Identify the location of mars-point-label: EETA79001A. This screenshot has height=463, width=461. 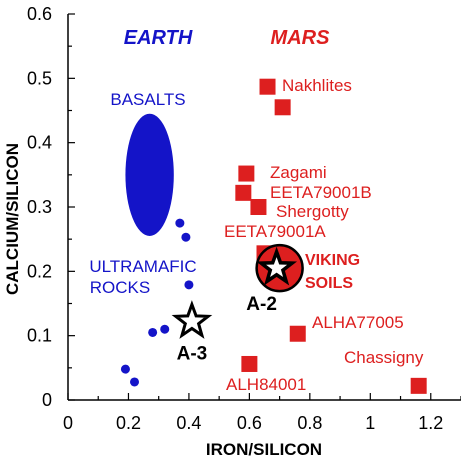
(275, 231).